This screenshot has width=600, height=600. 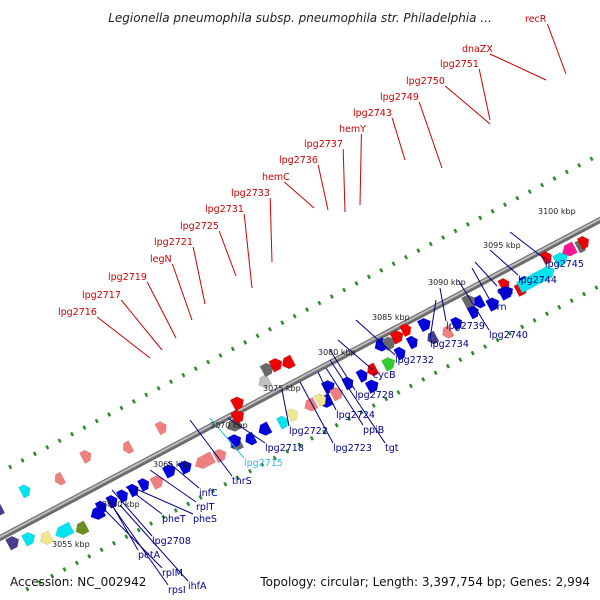 I want to click on bottom-label-rplm: rplM, so click(x=172, y=573).